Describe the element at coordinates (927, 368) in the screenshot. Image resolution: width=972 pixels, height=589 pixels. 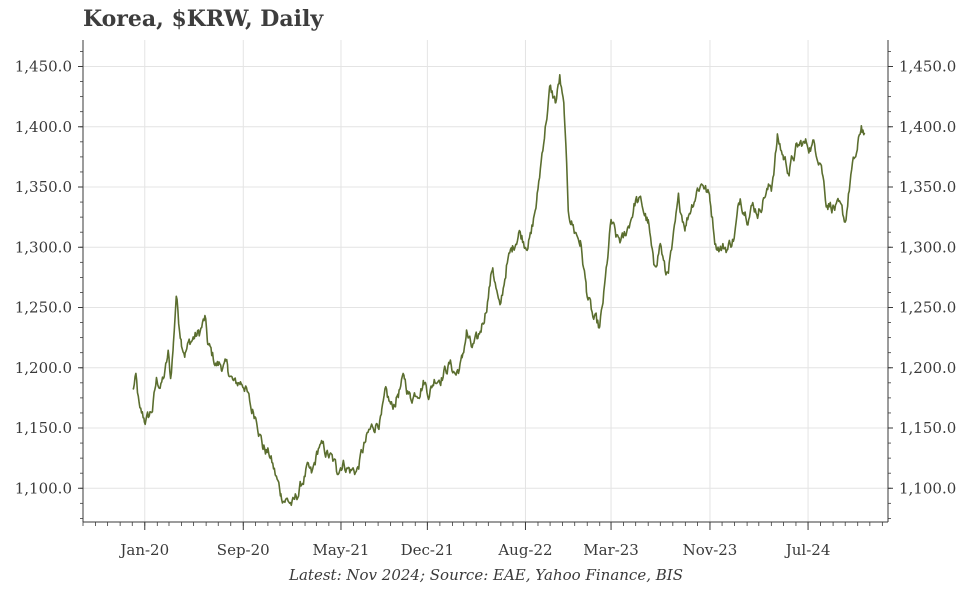
I see `y-tick-label-right: 1,200.0` at that location.